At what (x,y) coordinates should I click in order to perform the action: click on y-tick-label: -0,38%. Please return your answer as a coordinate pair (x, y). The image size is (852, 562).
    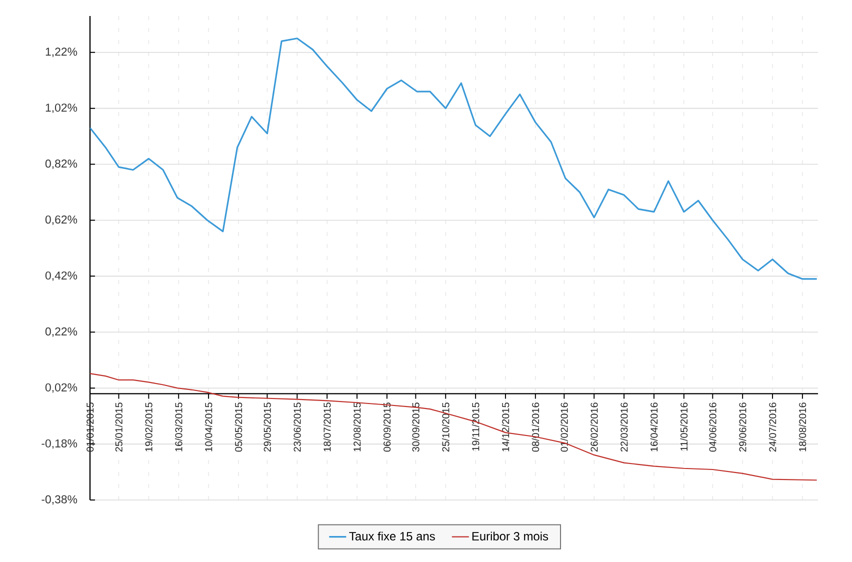
    Looking at the image, I should click on (60, 500).